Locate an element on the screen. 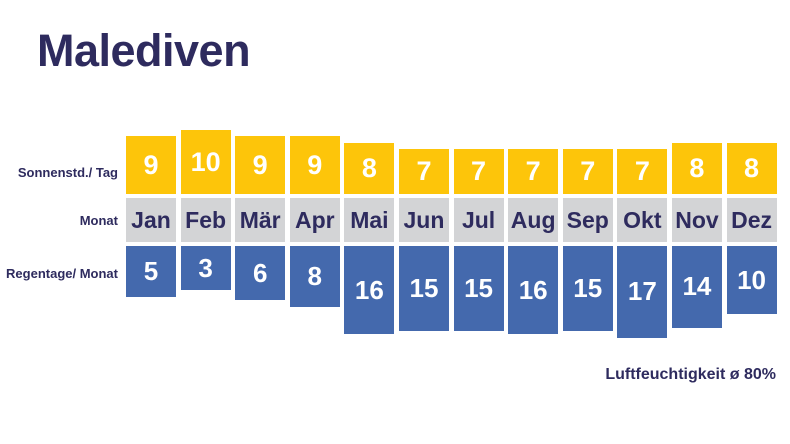 The height and width of the screenshot is (444, 790). sun-hours-value: 10 is located at coordinates (205, 161).